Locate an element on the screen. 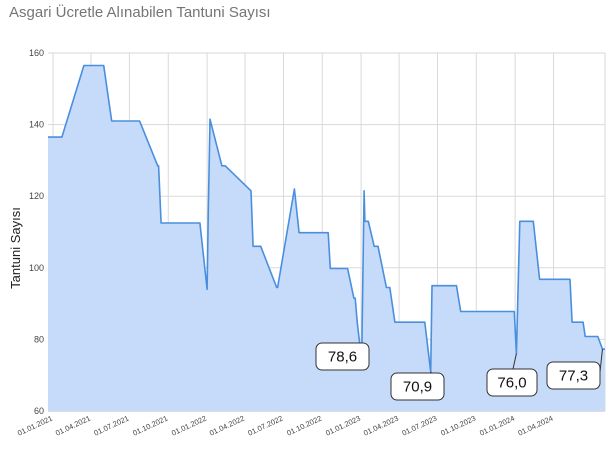 The height and width of the screenshot is (450, 609). x-tick-label: 01.07.2021 is located at coordinates (111, 426).